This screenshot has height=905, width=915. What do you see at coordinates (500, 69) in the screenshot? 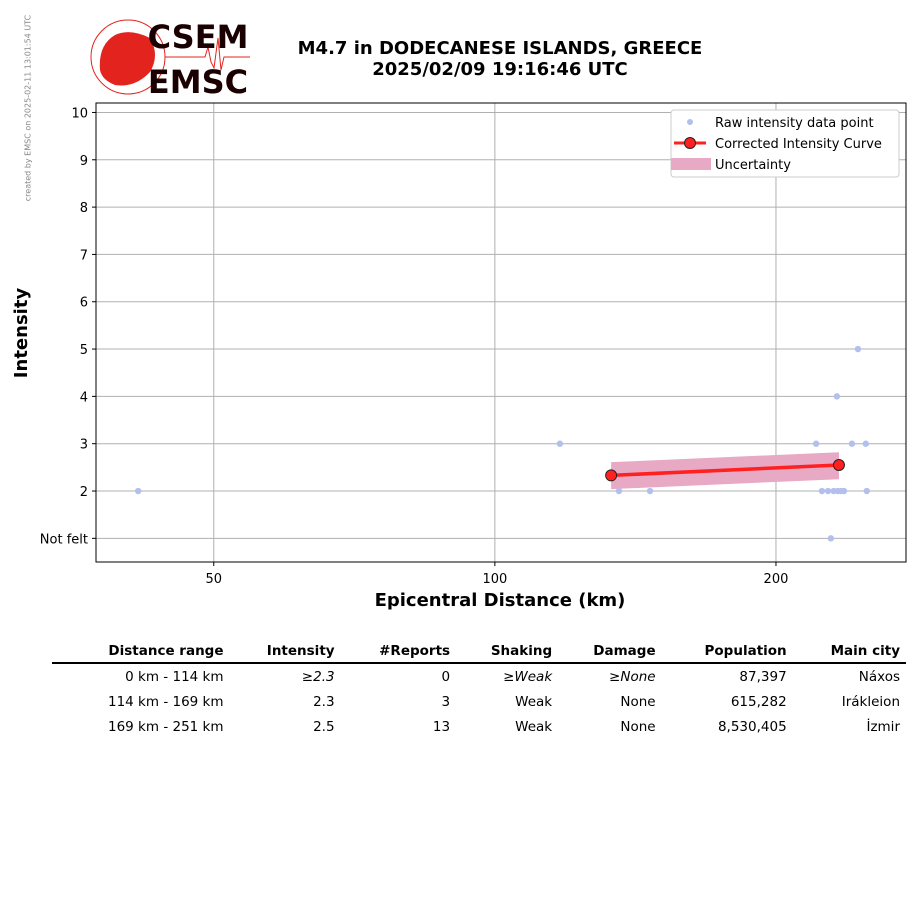
I see `title-line2: 2025/02/09 19:16:46 UTC` at bounding box center [500, 69].